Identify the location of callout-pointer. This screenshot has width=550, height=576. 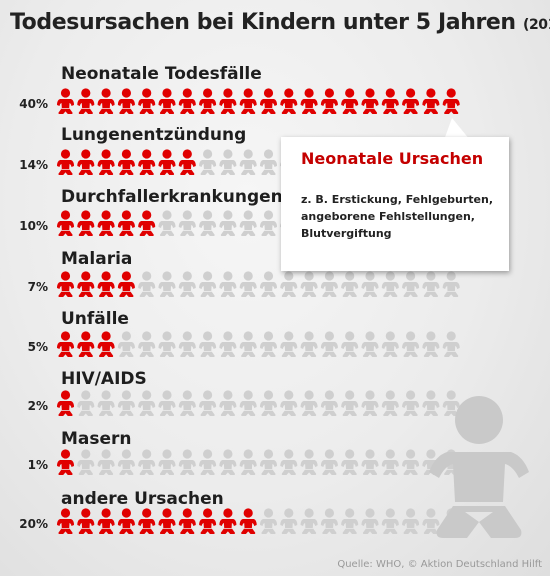
(457, 129).